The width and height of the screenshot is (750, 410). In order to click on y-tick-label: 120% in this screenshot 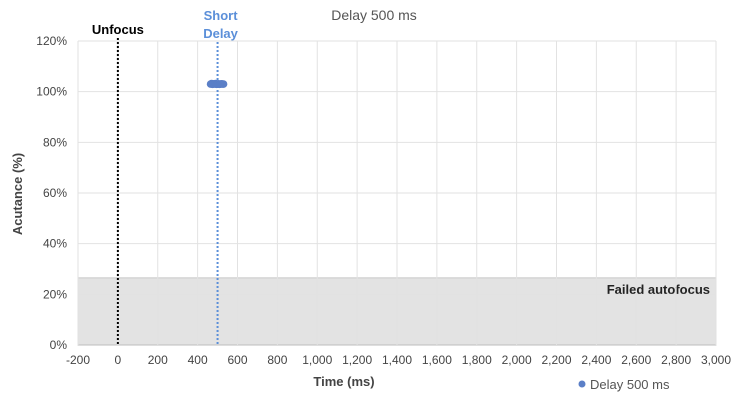, I will do `click(51, 41)`.